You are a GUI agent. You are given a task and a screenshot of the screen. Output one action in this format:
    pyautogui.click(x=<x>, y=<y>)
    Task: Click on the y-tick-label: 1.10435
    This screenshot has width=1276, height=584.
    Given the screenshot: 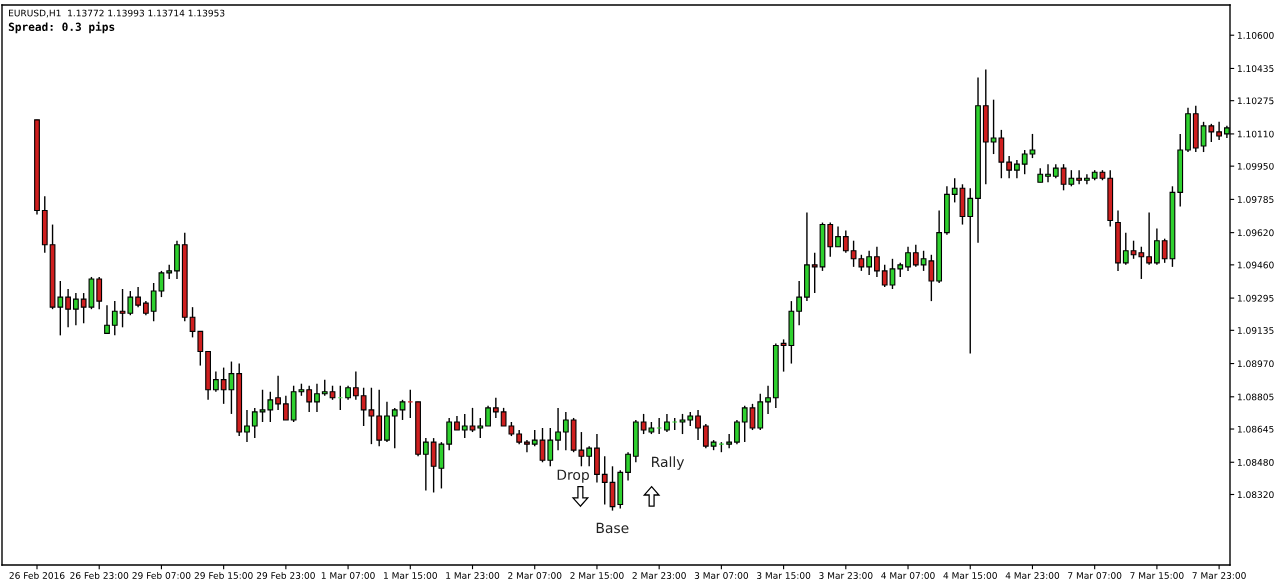 What is the action you would take?
    pyautogui.click(x=1255, y=69)
    